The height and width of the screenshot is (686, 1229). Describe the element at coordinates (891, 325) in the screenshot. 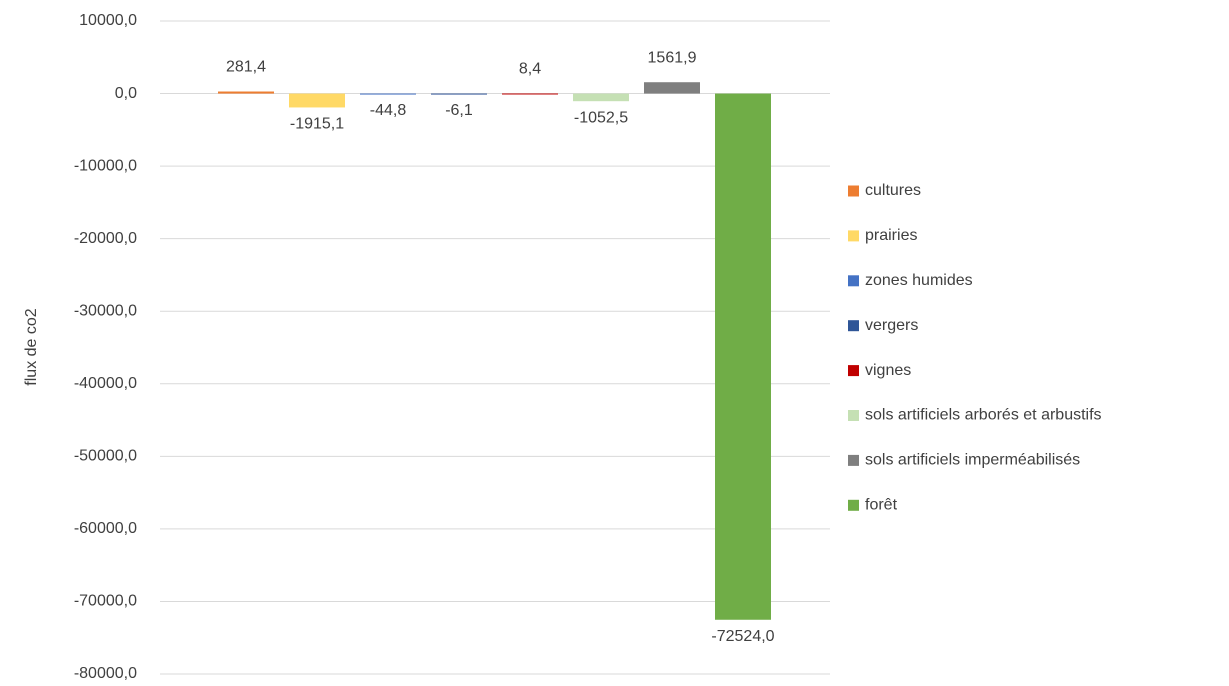

I see `legend-label: vergers` at that location.